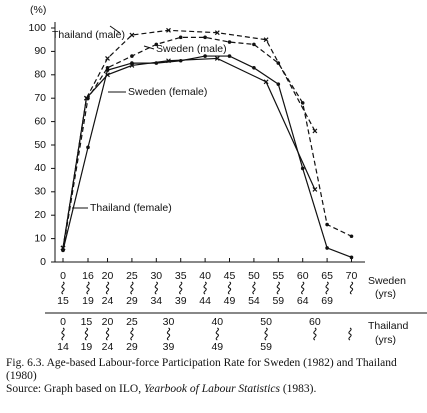 This screenshot has width=427, height=413. Describe the element at coordinates (278, 276) in the screenshot. I see `x-tick-label: 55` at that location.